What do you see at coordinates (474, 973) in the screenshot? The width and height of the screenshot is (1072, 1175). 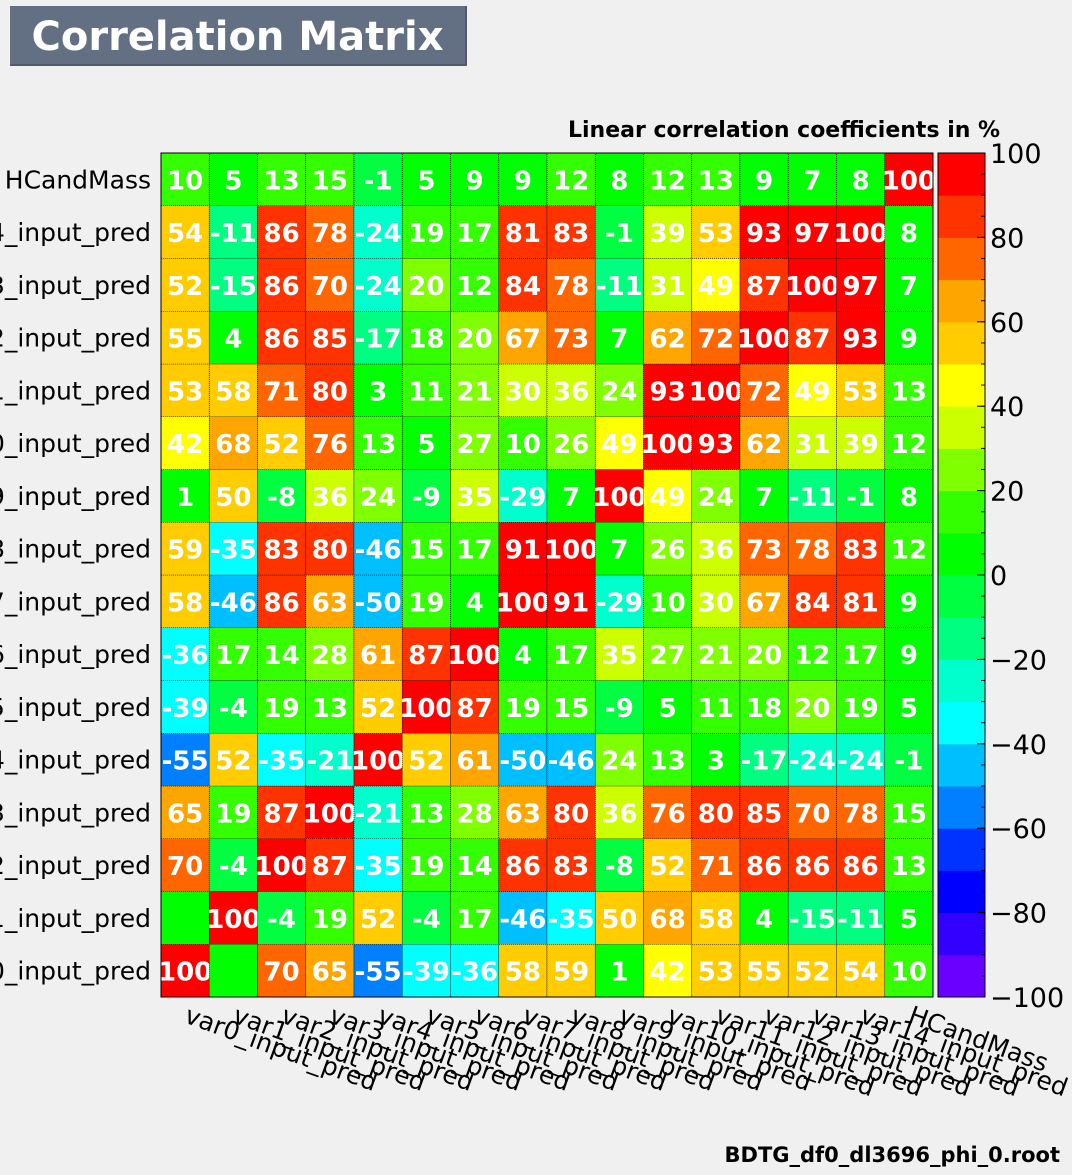 I see `cell-value-label: -36` at bounding box center [474, 973].